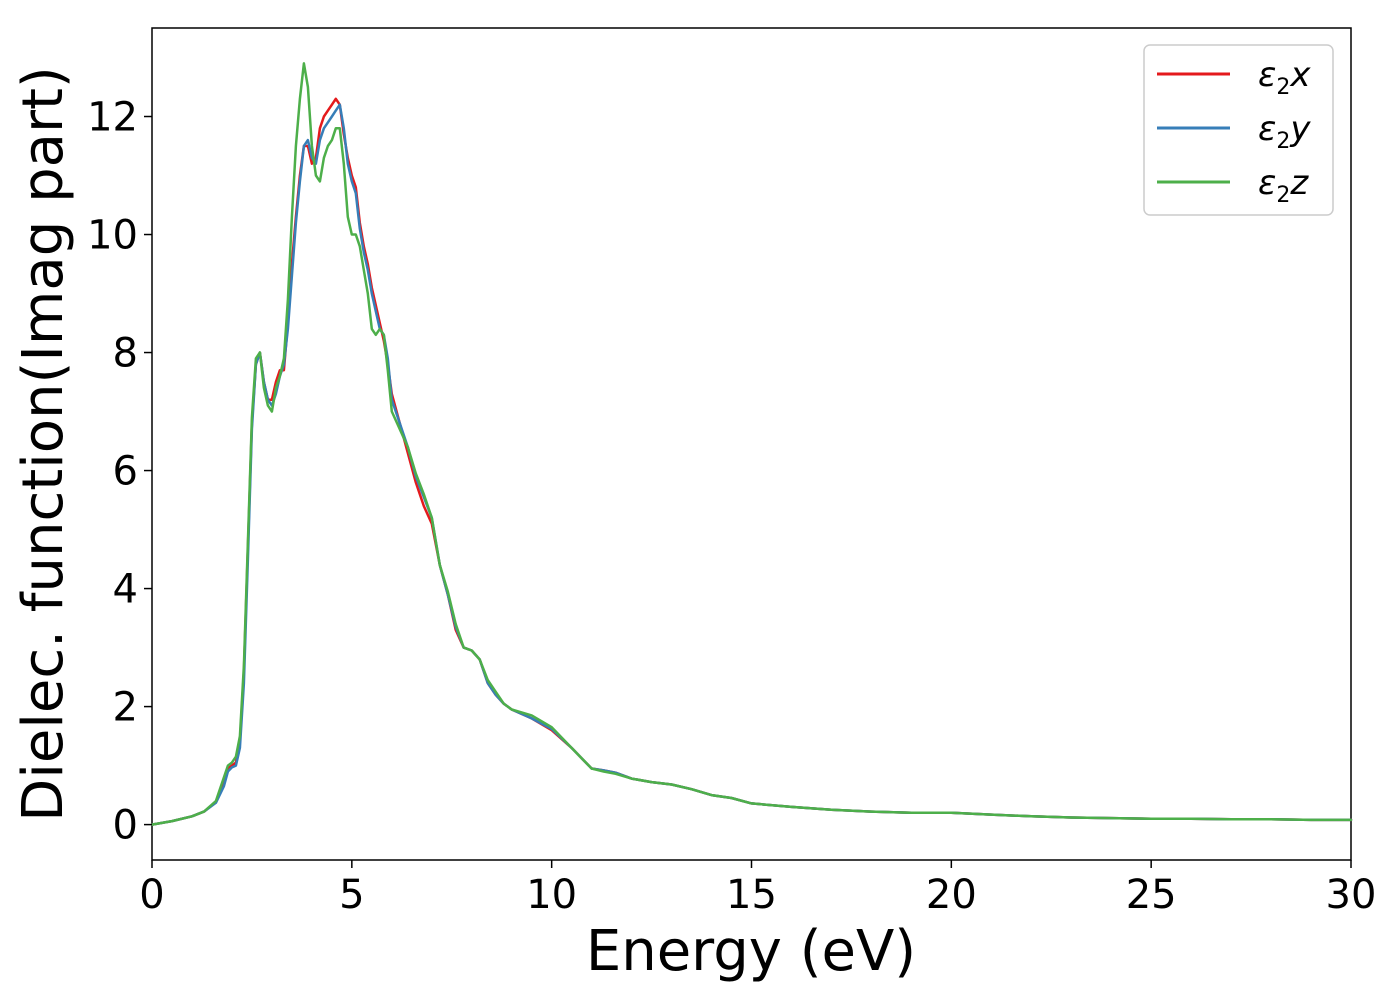  I want to click on y-tick-label: 6, so click(125, 472).